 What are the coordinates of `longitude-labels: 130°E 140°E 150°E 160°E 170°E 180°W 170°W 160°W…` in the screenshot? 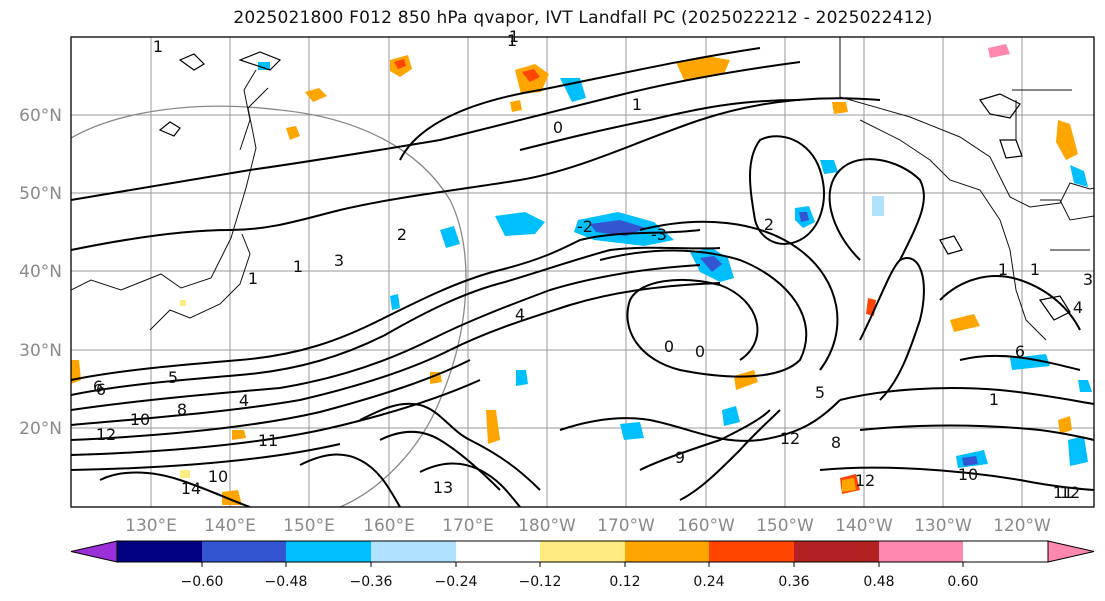 It's located at (588, 526).